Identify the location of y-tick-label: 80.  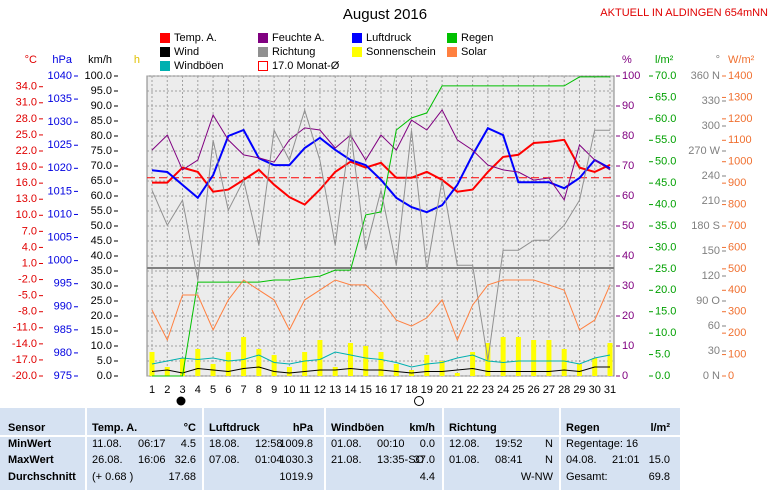
(628, 136).